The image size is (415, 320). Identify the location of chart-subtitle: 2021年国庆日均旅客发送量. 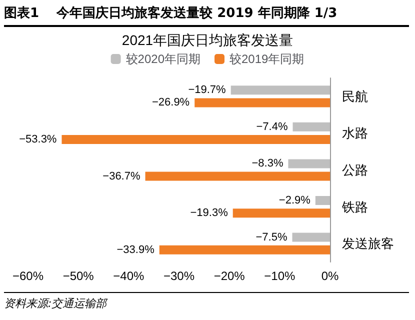
(208, 40).